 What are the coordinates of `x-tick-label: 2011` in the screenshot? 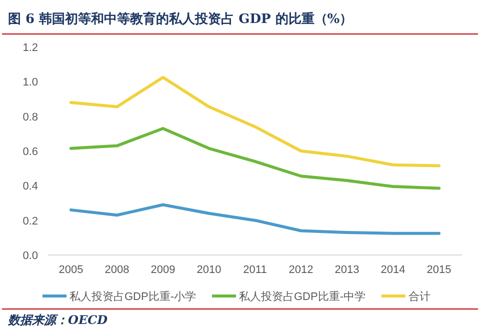 It's located at (255, 270).